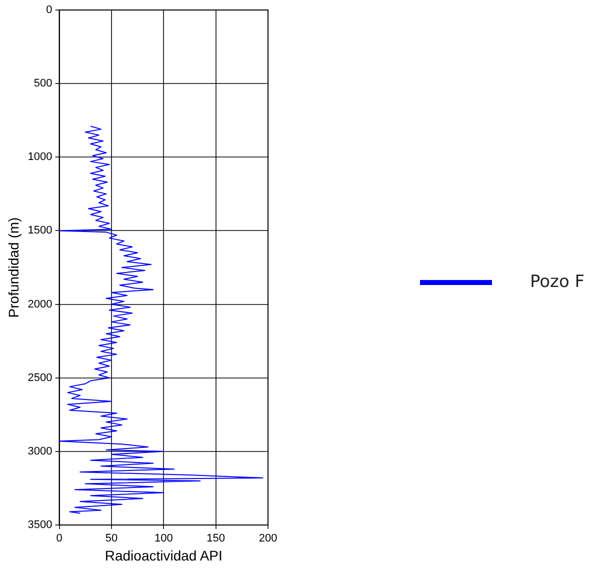 The width and height of the screenshot is (606, 569). I want to click on y-tick-label: 500, so click(43, 84).